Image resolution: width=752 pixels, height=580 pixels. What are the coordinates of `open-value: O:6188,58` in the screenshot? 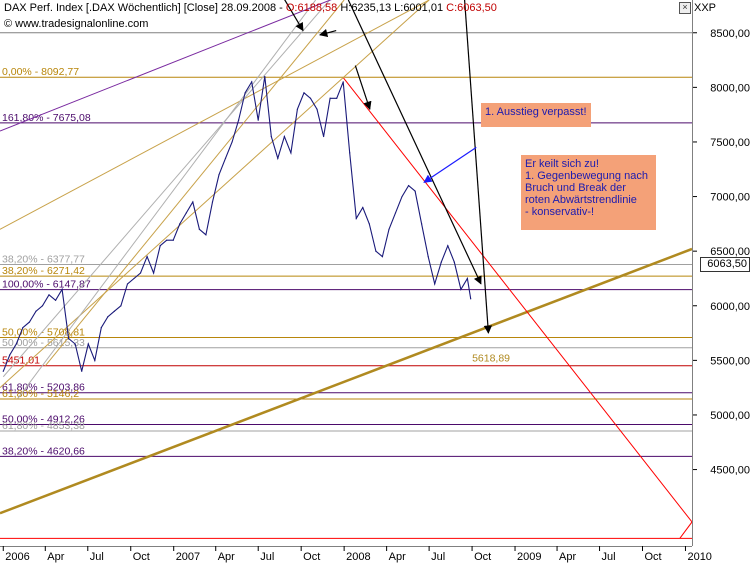 It's located at (311, 8).